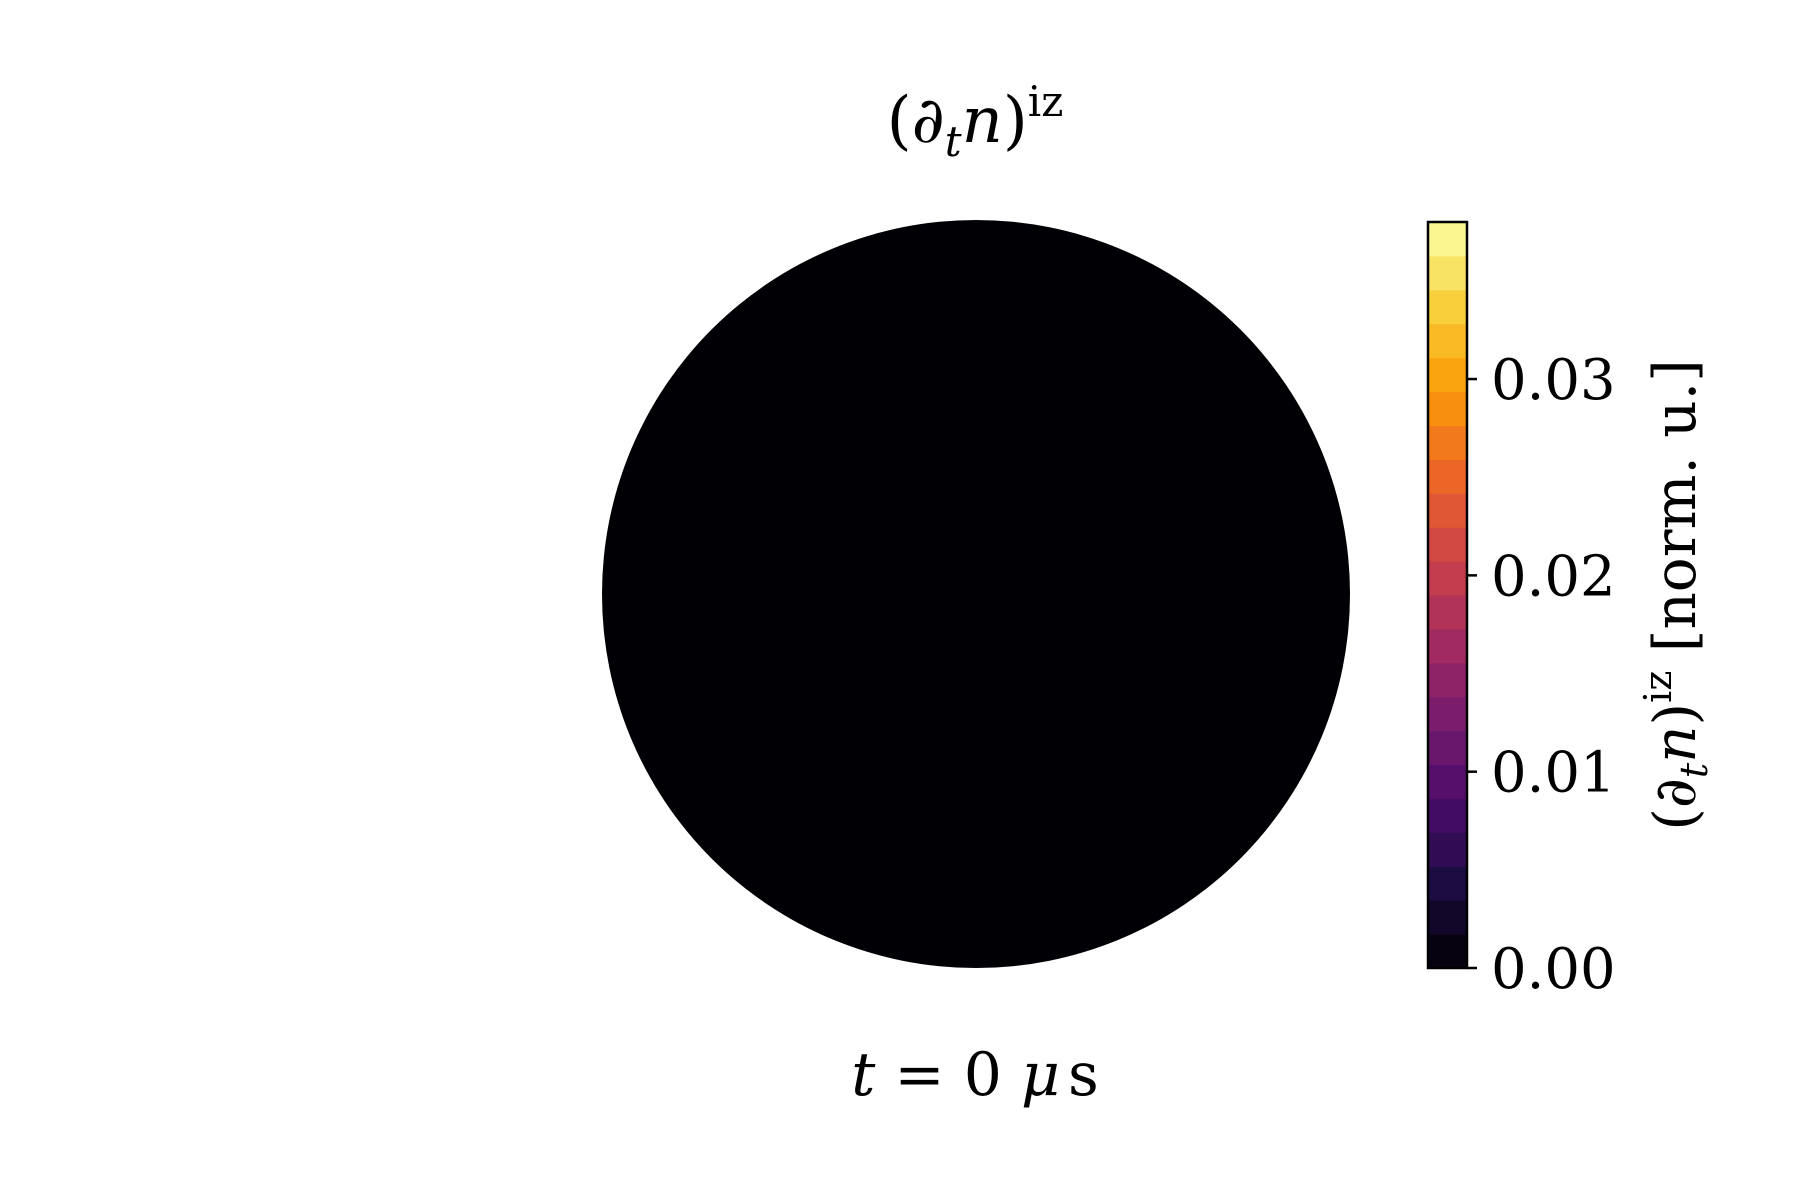  I want to click on colorbar: 0.00 0.01 0.02 0.03, so click(1522, 612).